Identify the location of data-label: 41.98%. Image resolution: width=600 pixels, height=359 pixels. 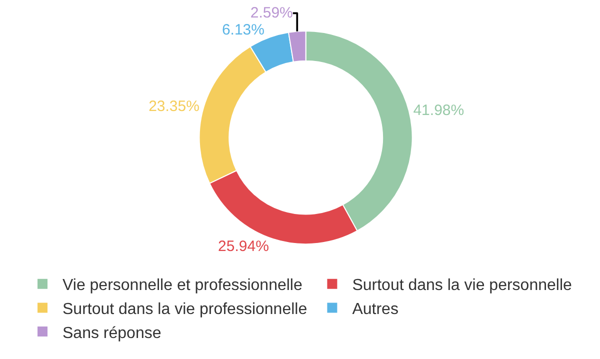
(438, 110).